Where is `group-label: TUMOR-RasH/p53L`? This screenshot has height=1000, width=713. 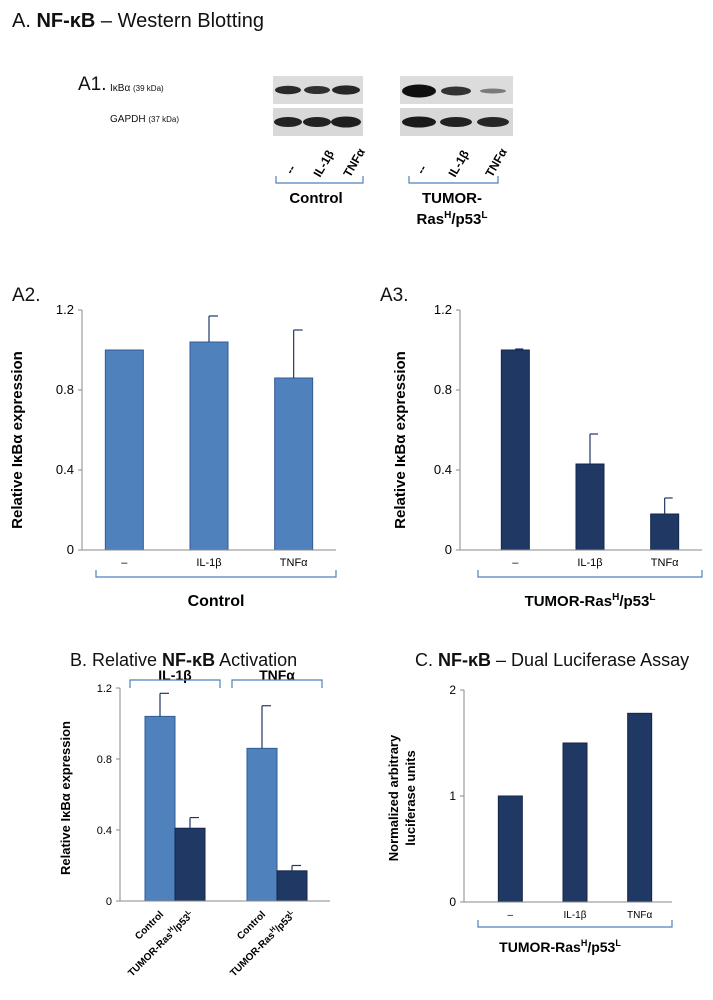
group-label: TUMOR-RasH/p53L is located at coordinates (560, 946).